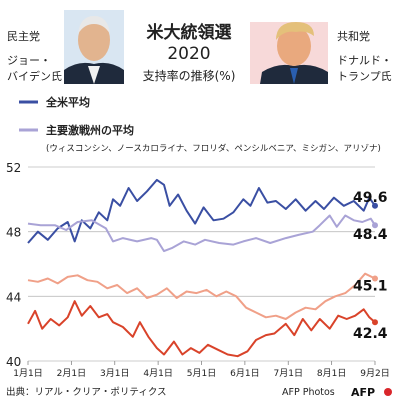 This screenshot has height=409, width=400. I want to click on series-line-biden-battleground, so click(201, 233).